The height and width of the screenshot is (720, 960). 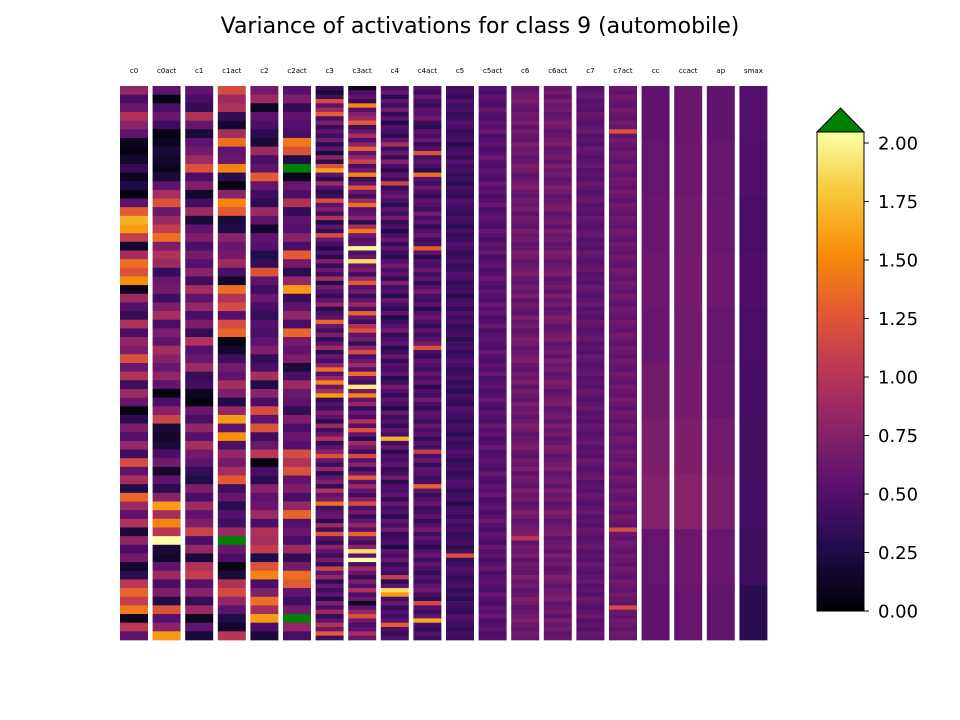 I want to click on column-label: c1act, so click(x=231, y=71).